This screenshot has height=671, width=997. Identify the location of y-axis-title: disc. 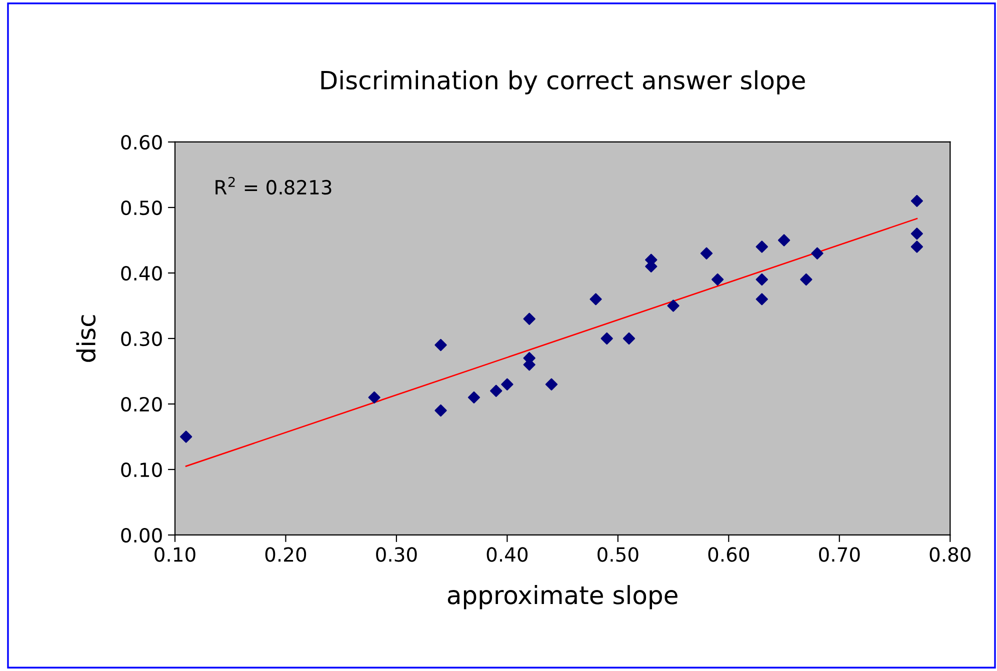
(86, 338).